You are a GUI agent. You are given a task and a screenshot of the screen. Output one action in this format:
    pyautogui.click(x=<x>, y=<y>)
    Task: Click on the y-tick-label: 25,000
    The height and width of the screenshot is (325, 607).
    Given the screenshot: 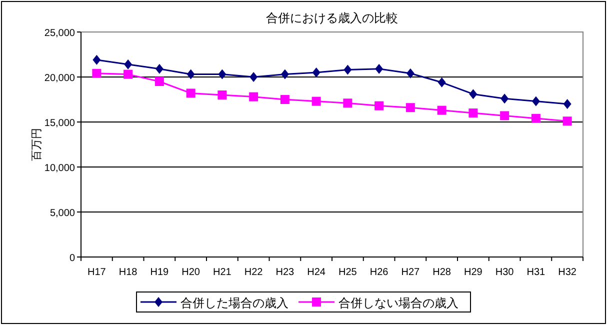 What is the action you would take?
    pyautogui.click(x=60, y=33)
    